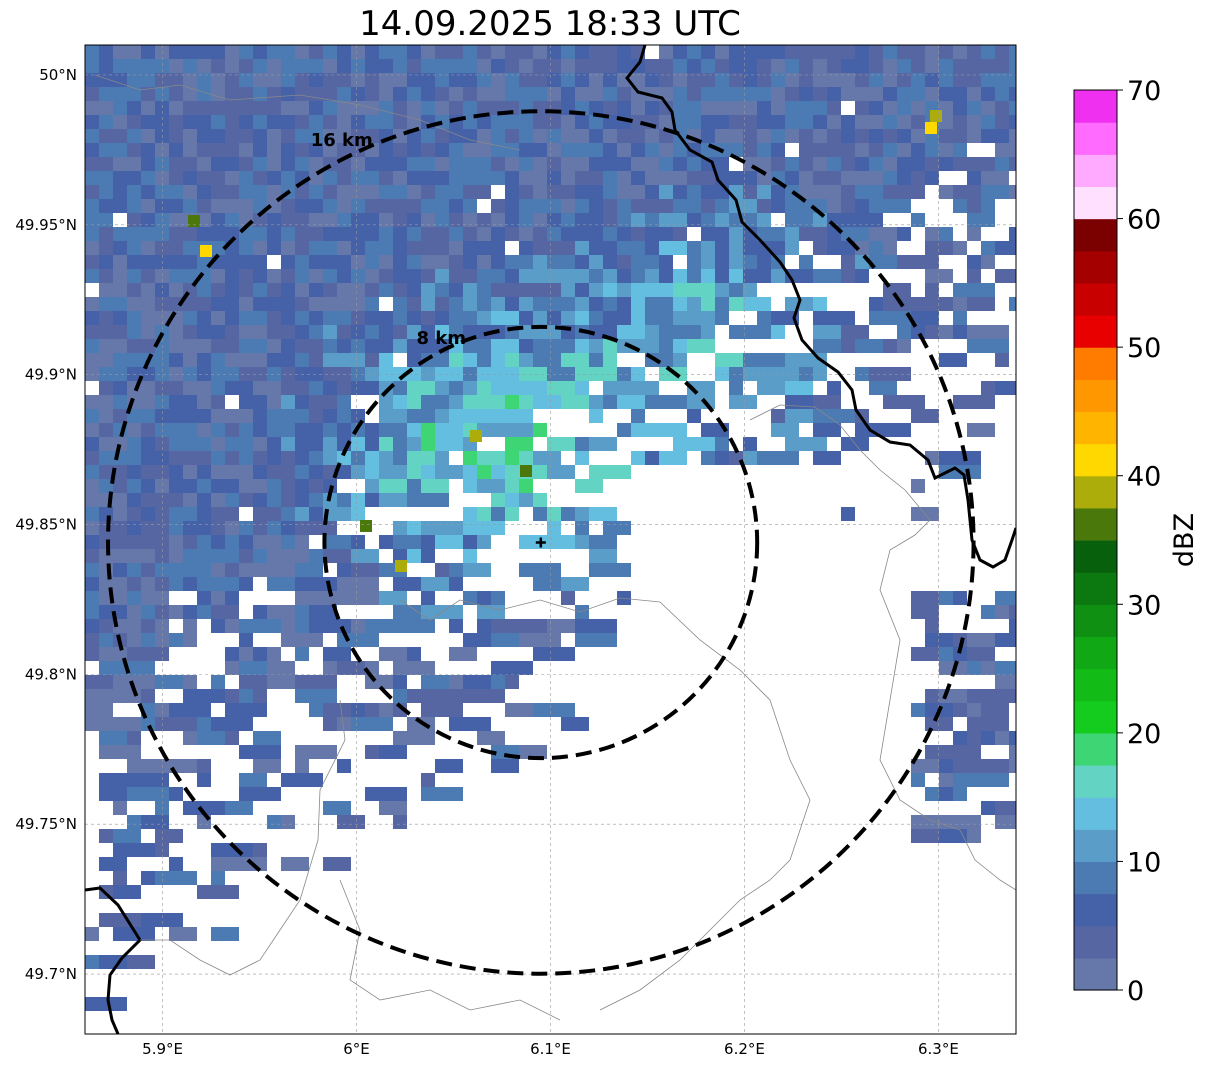 The image size is (1207, 1069). I want to click on country-border-southwest, so click(113, 960).